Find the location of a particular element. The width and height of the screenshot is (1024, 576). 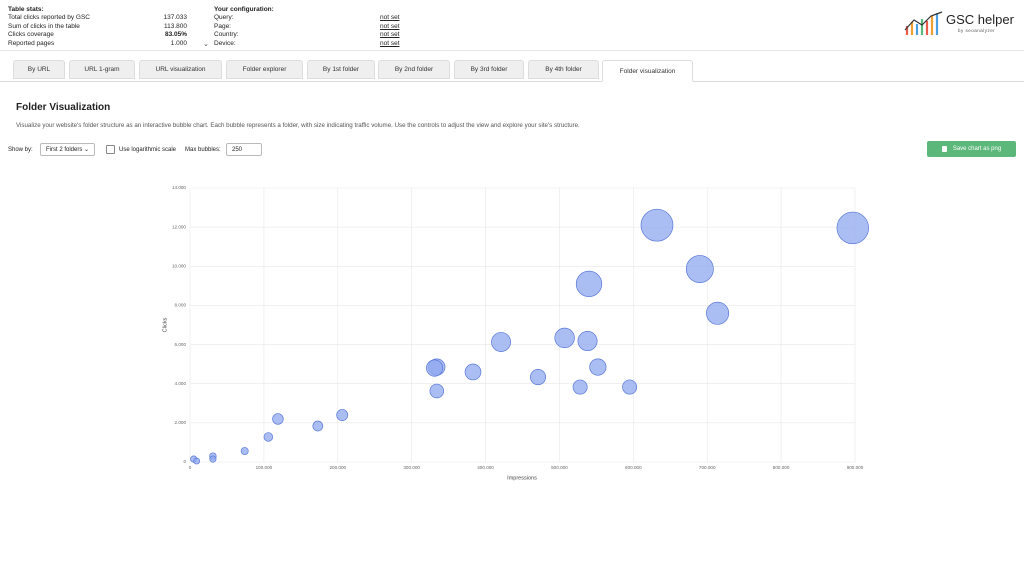

tab: By 2nd folder is located at coordinates (414, 69).